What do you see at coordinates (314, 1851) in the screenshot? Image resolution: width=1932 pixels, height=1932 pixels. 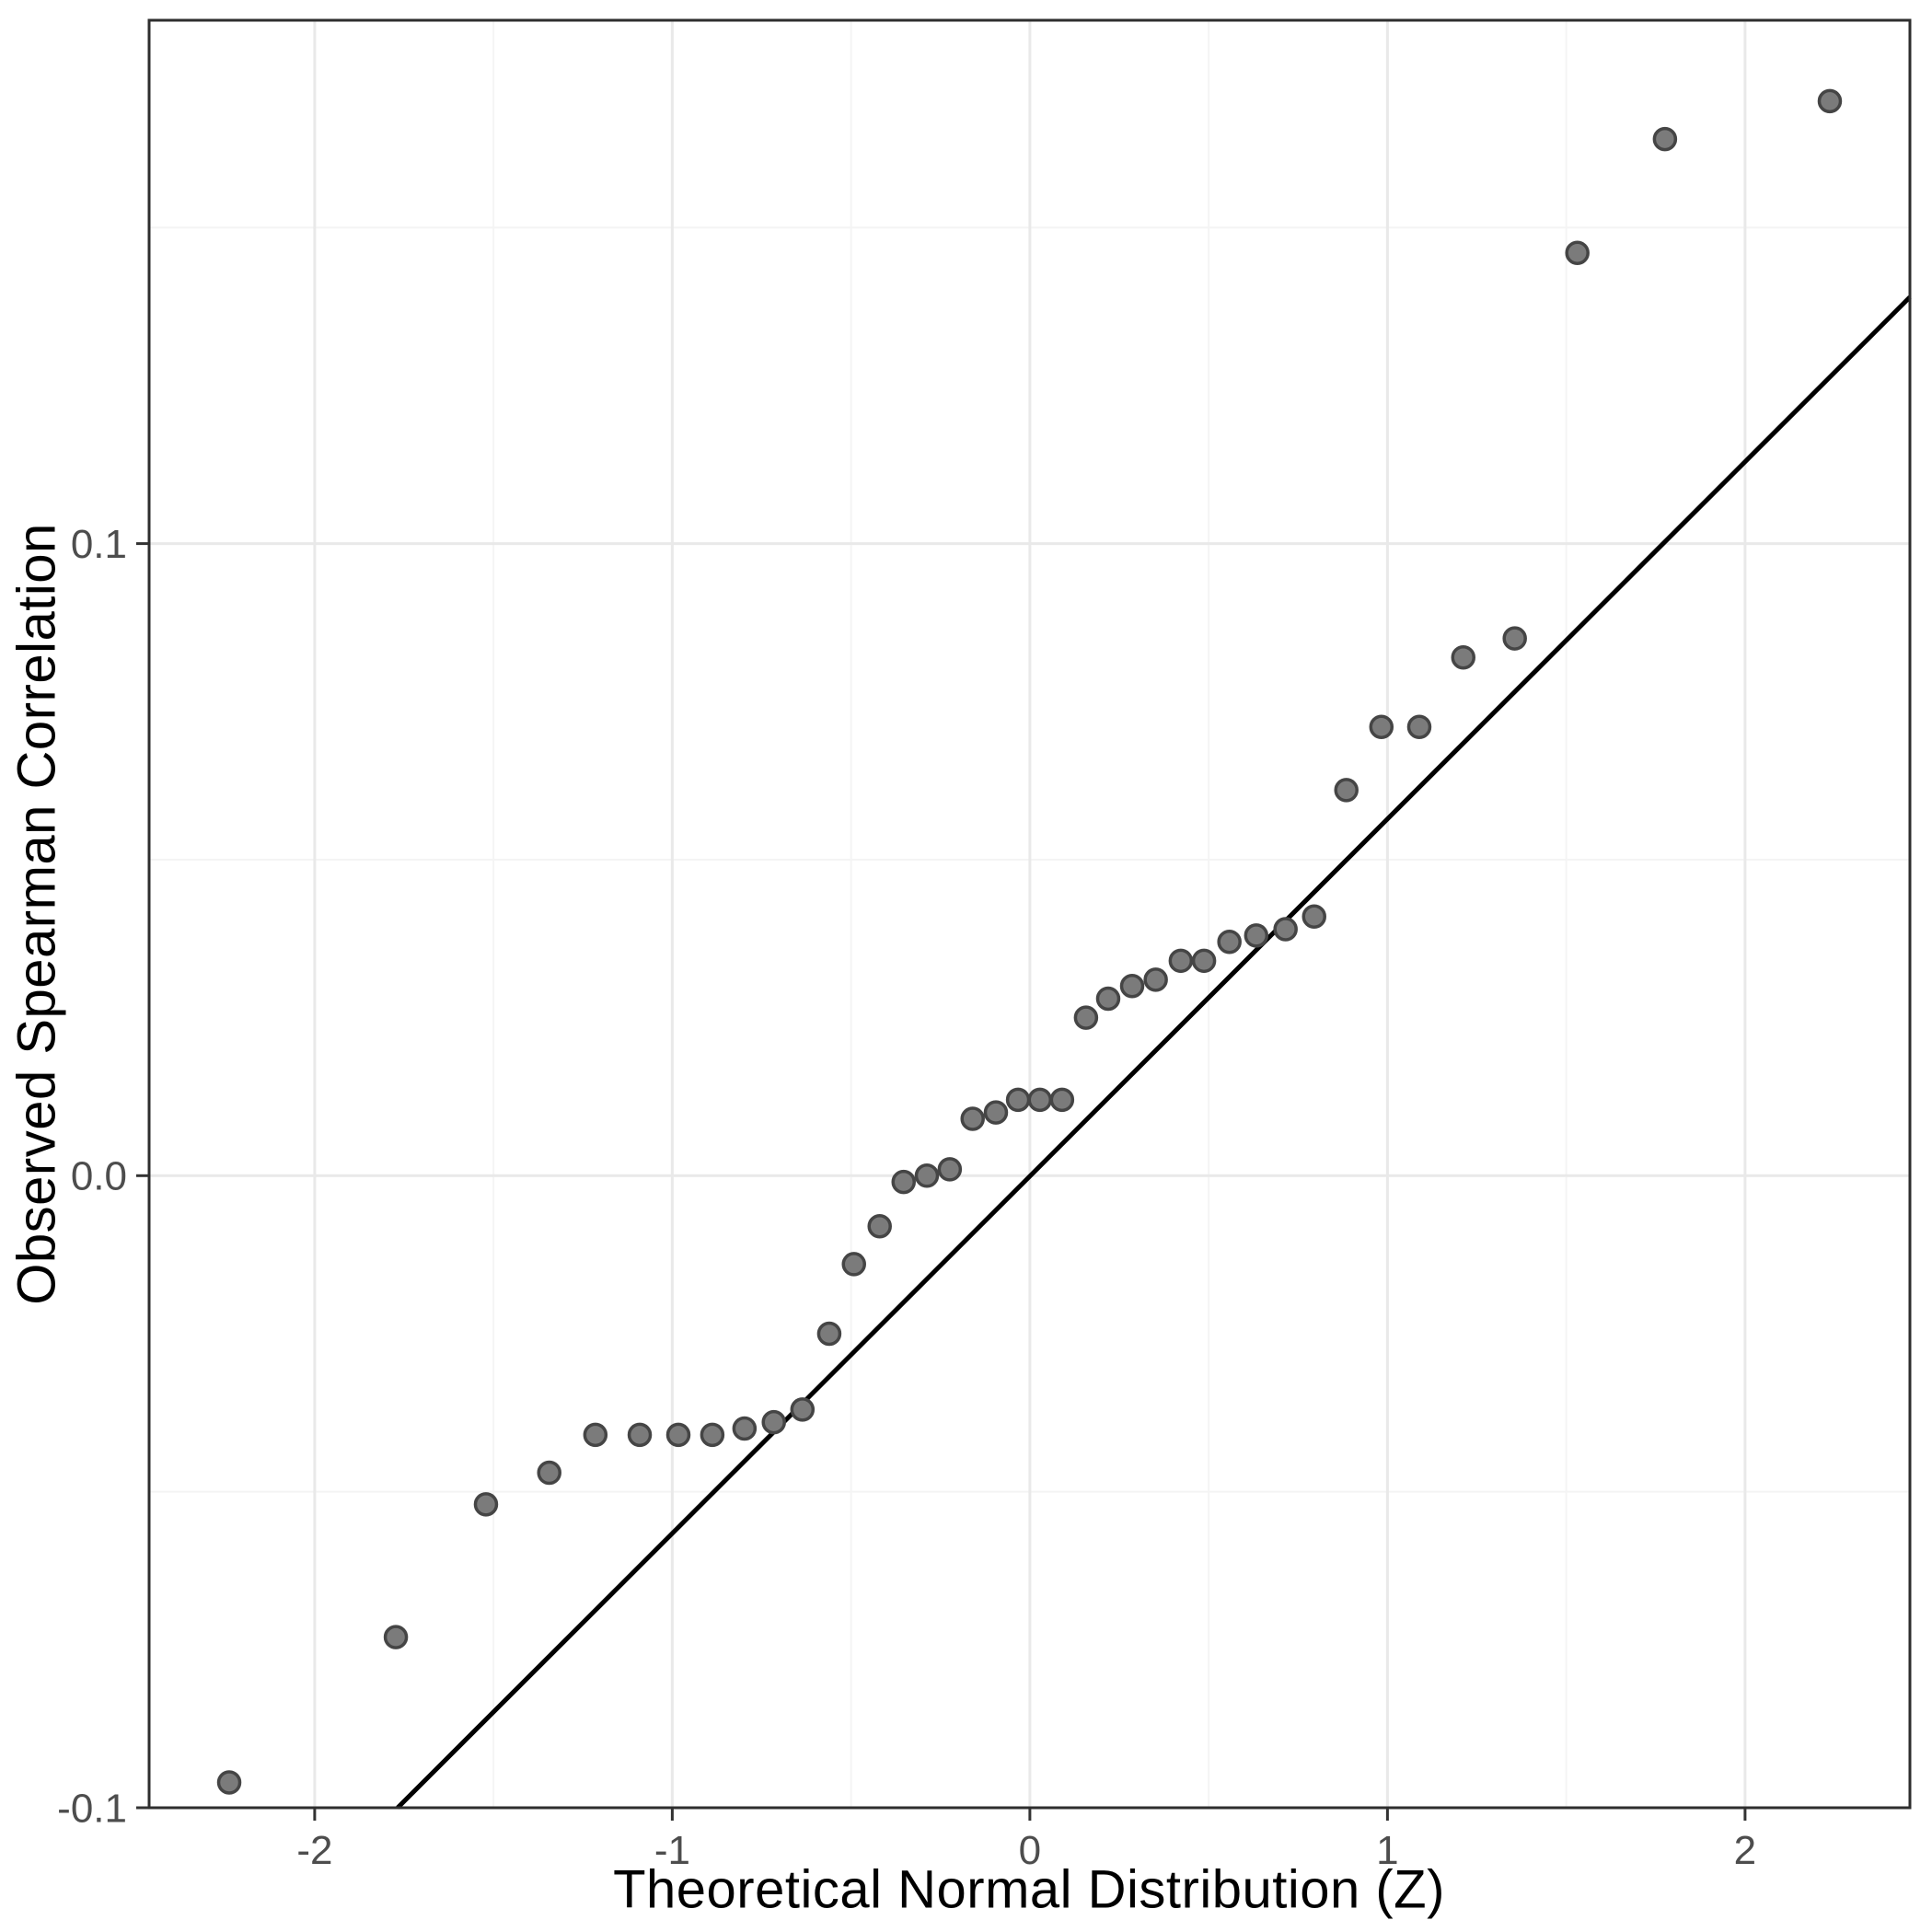 I see `x-tick-label: -2` at bounding box center [314, 1851].